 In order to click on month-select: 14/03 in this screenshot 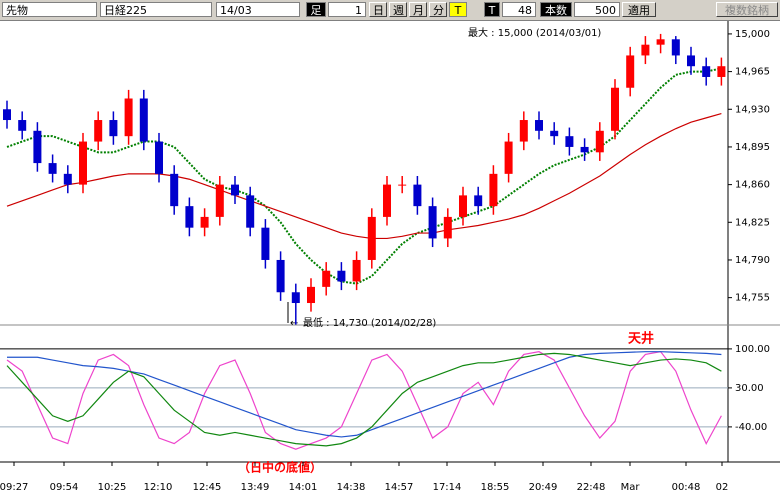, I will do `click(258, 9)`.